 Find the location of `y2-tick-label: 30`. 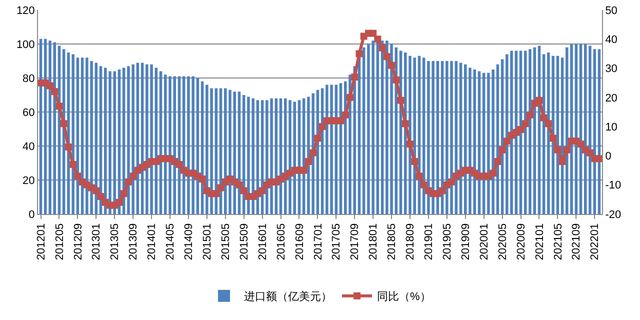

y2-tick-label: 30 is located at coordinates (611, 69).